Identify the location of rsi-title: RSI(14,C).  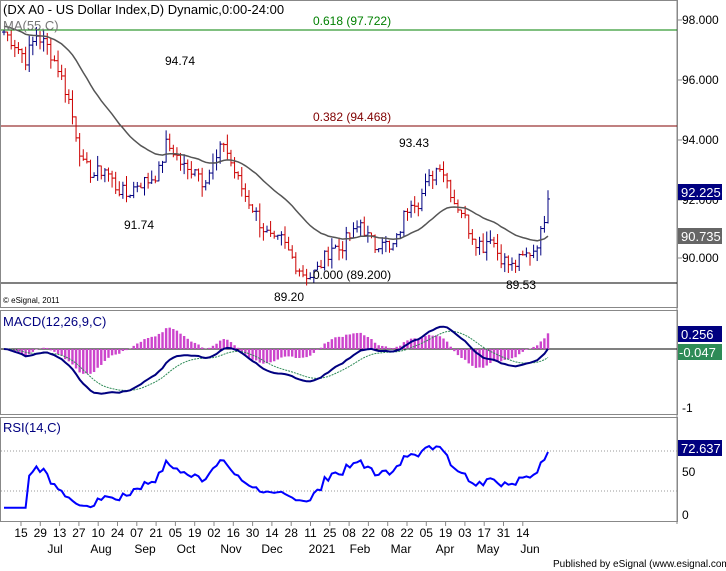
(32, 427).